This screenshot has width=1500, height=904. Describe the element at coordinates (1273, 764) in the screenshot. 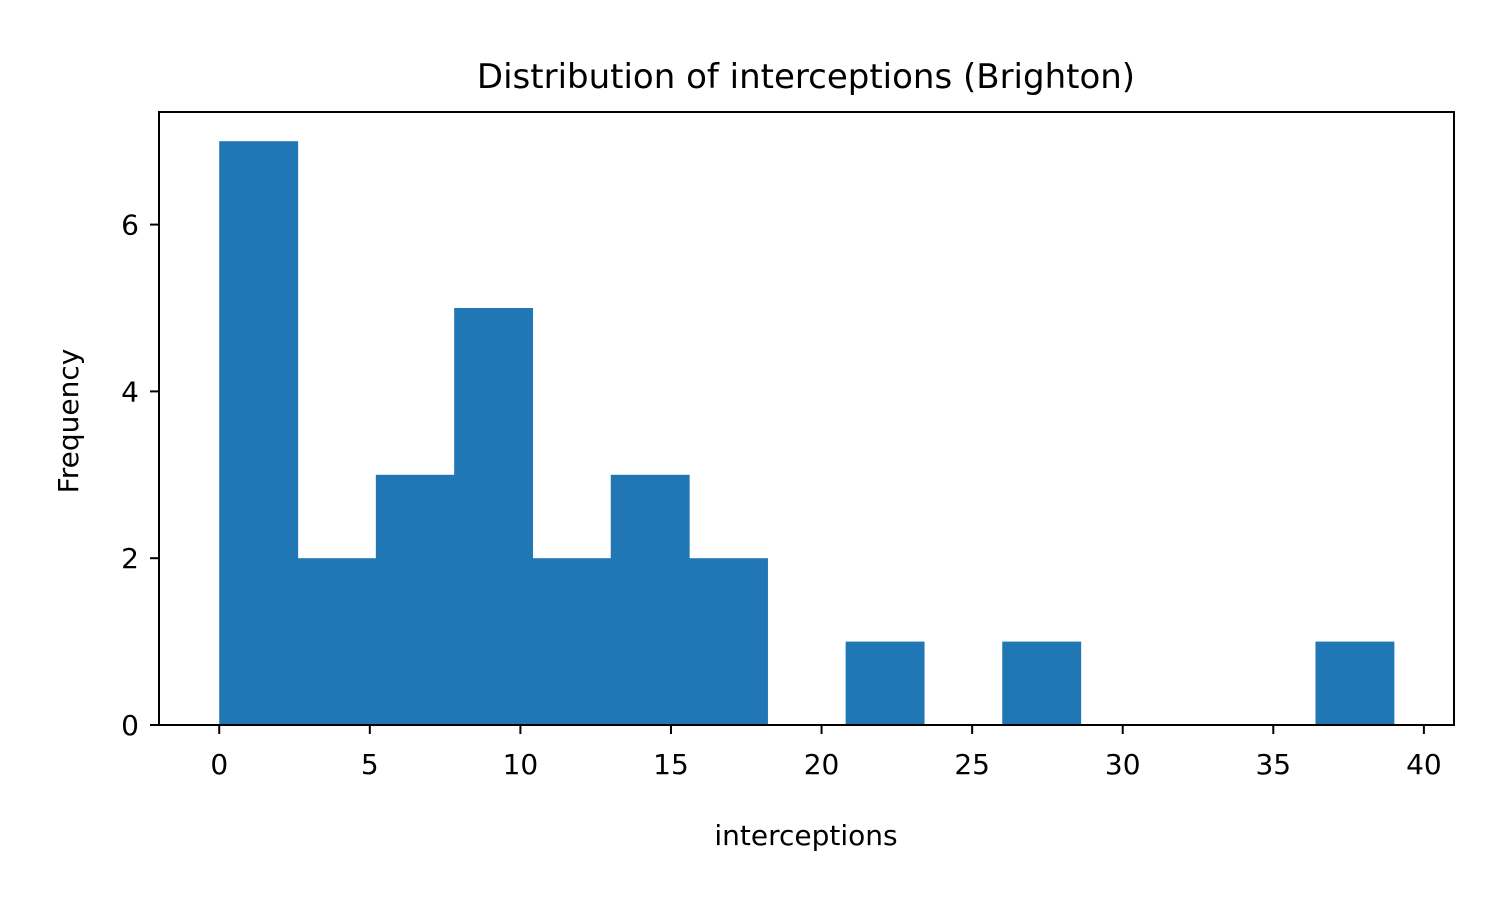

I see `x-tick-label: 35` at that location.